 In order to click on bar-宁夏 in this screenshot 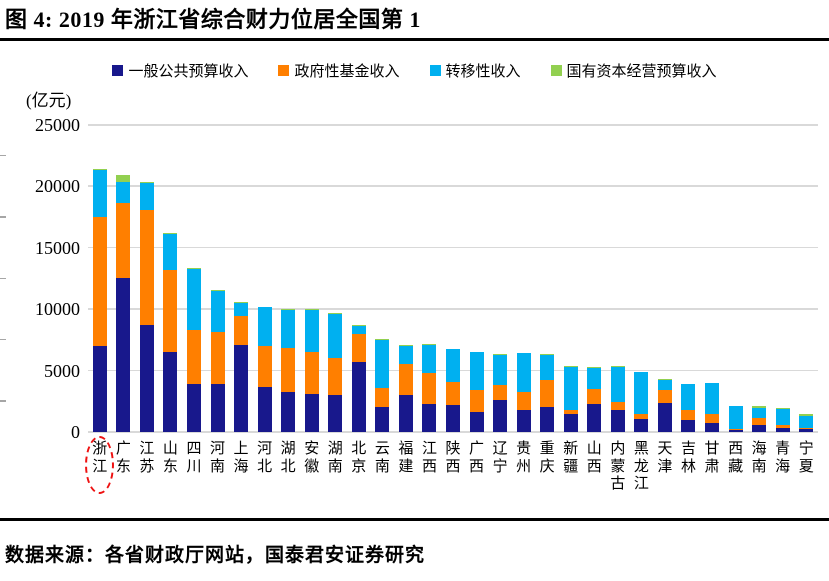, I will do `click(806, 423)`.